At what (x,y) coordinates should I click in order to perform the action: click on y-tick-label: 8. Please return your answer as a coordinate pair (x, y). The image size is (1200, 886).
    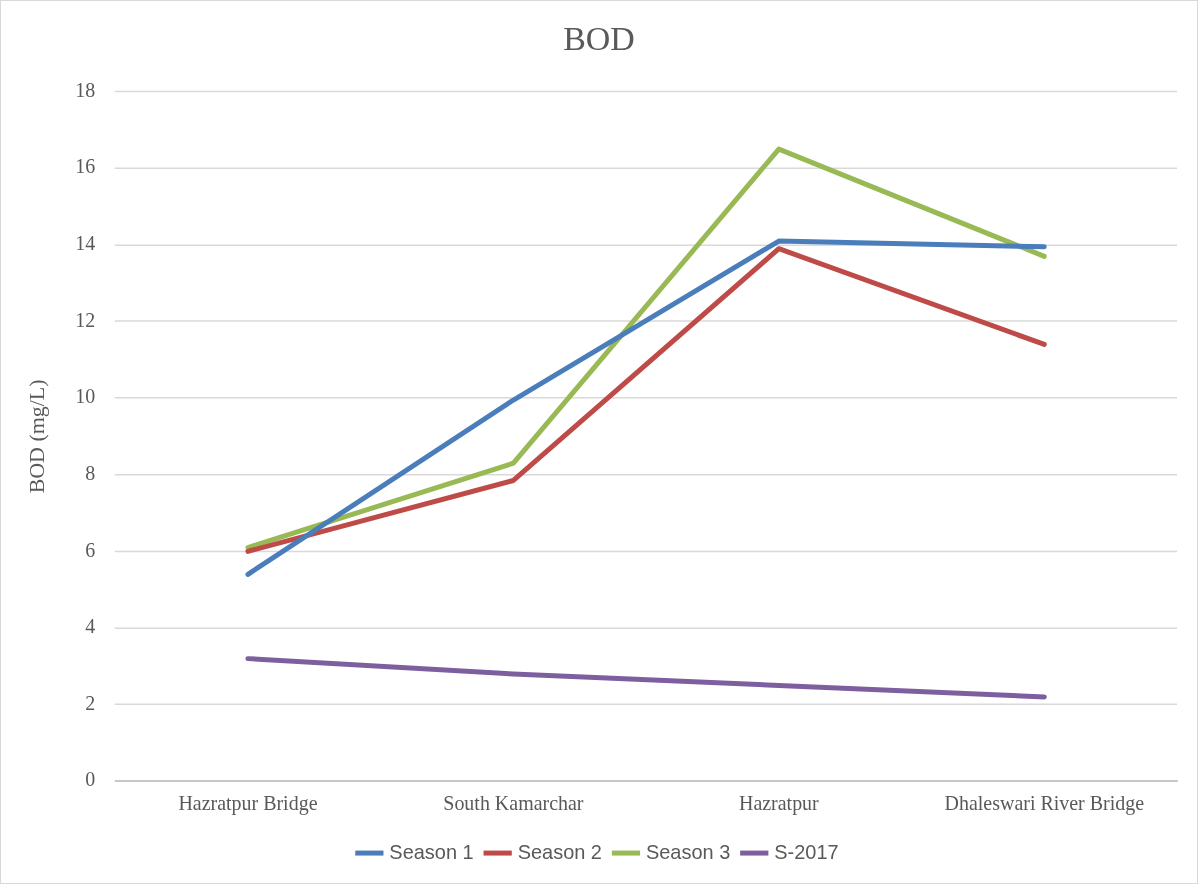
    Looking at the image, I should click on (90, 472).